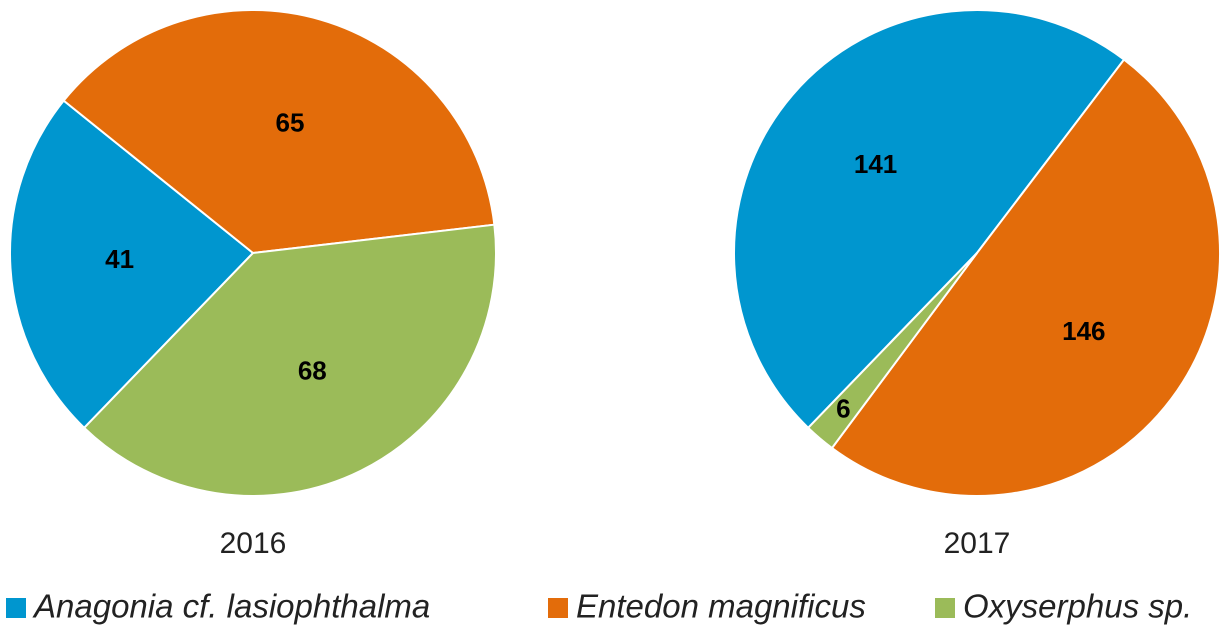 The image size is (1224, 632). What do you see at coordinates (875, 164) in the screenshot?
I see `data-label: 141` at bounding box center [875, 164].